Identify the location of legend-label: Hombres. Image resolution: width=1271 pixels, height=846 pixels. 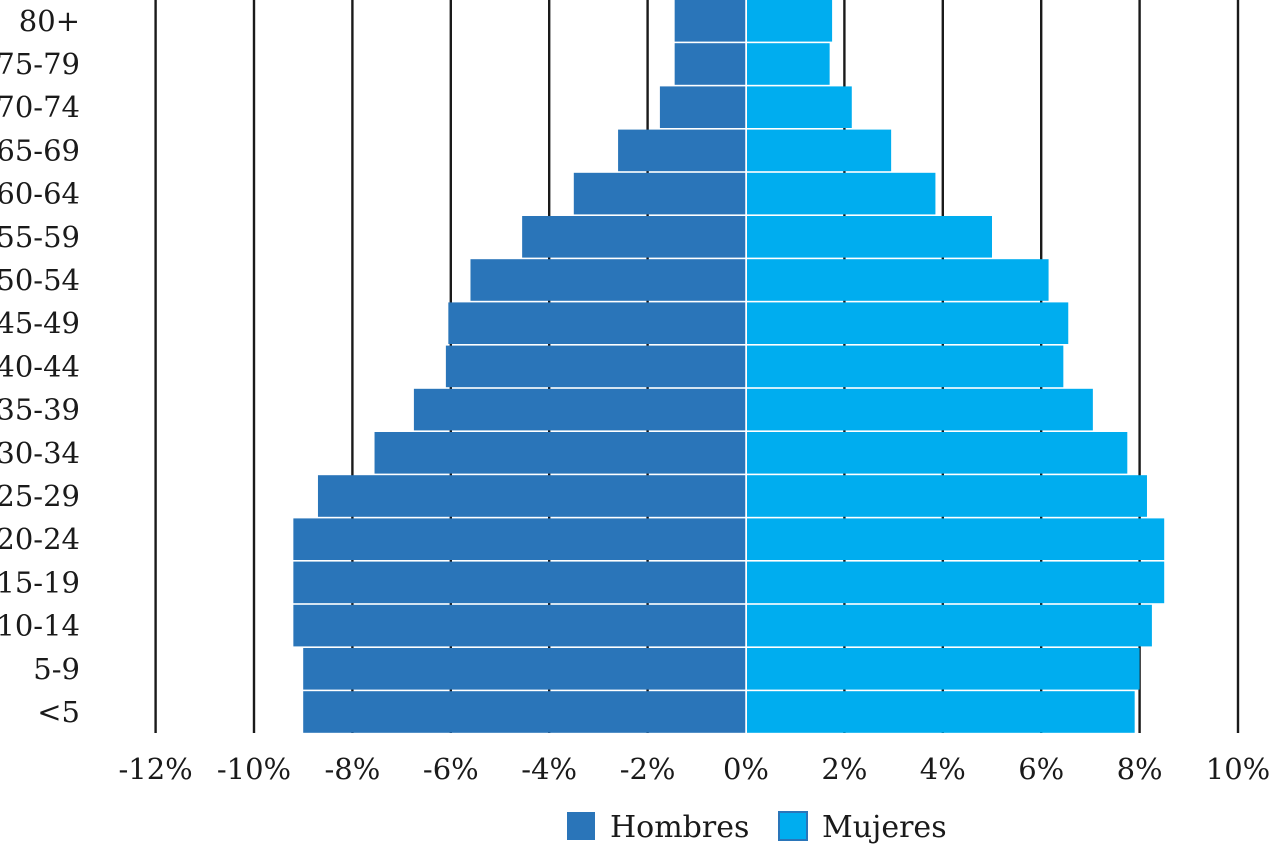
(679, 827).